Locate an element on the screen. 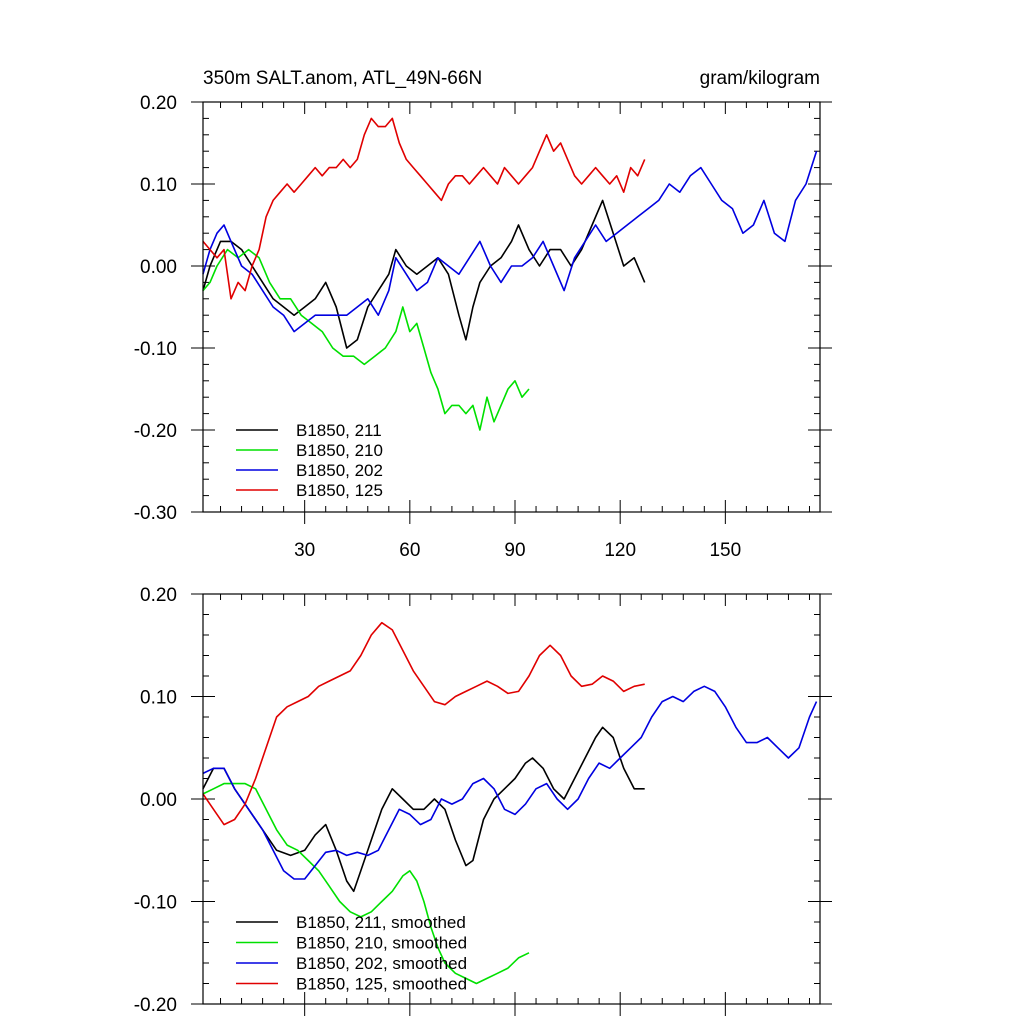 Image resolution: width=1024 pixels, height=1024 pixels. units-label: gram/kilogram is located at coordinates (760, 78).